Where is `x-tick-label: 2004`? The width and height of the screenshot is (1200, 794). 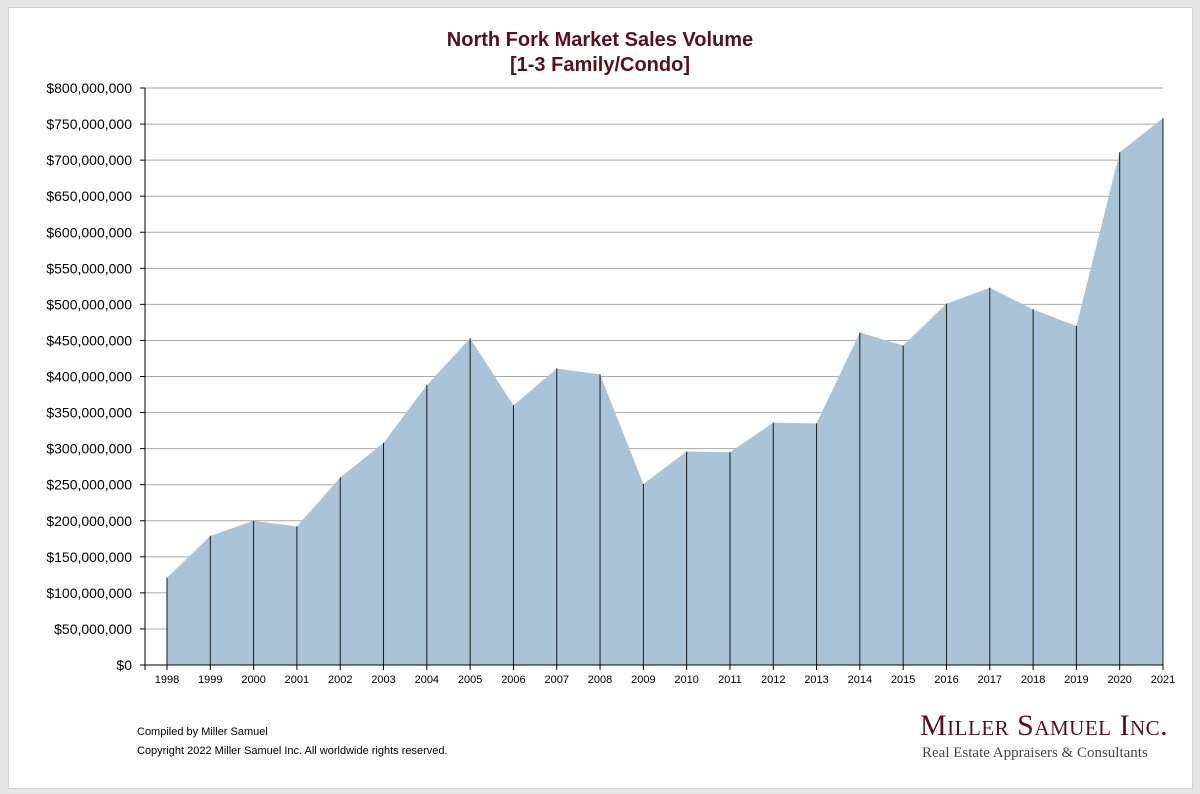 x-tick-label: 2004 is located at coordinates (427, 680).